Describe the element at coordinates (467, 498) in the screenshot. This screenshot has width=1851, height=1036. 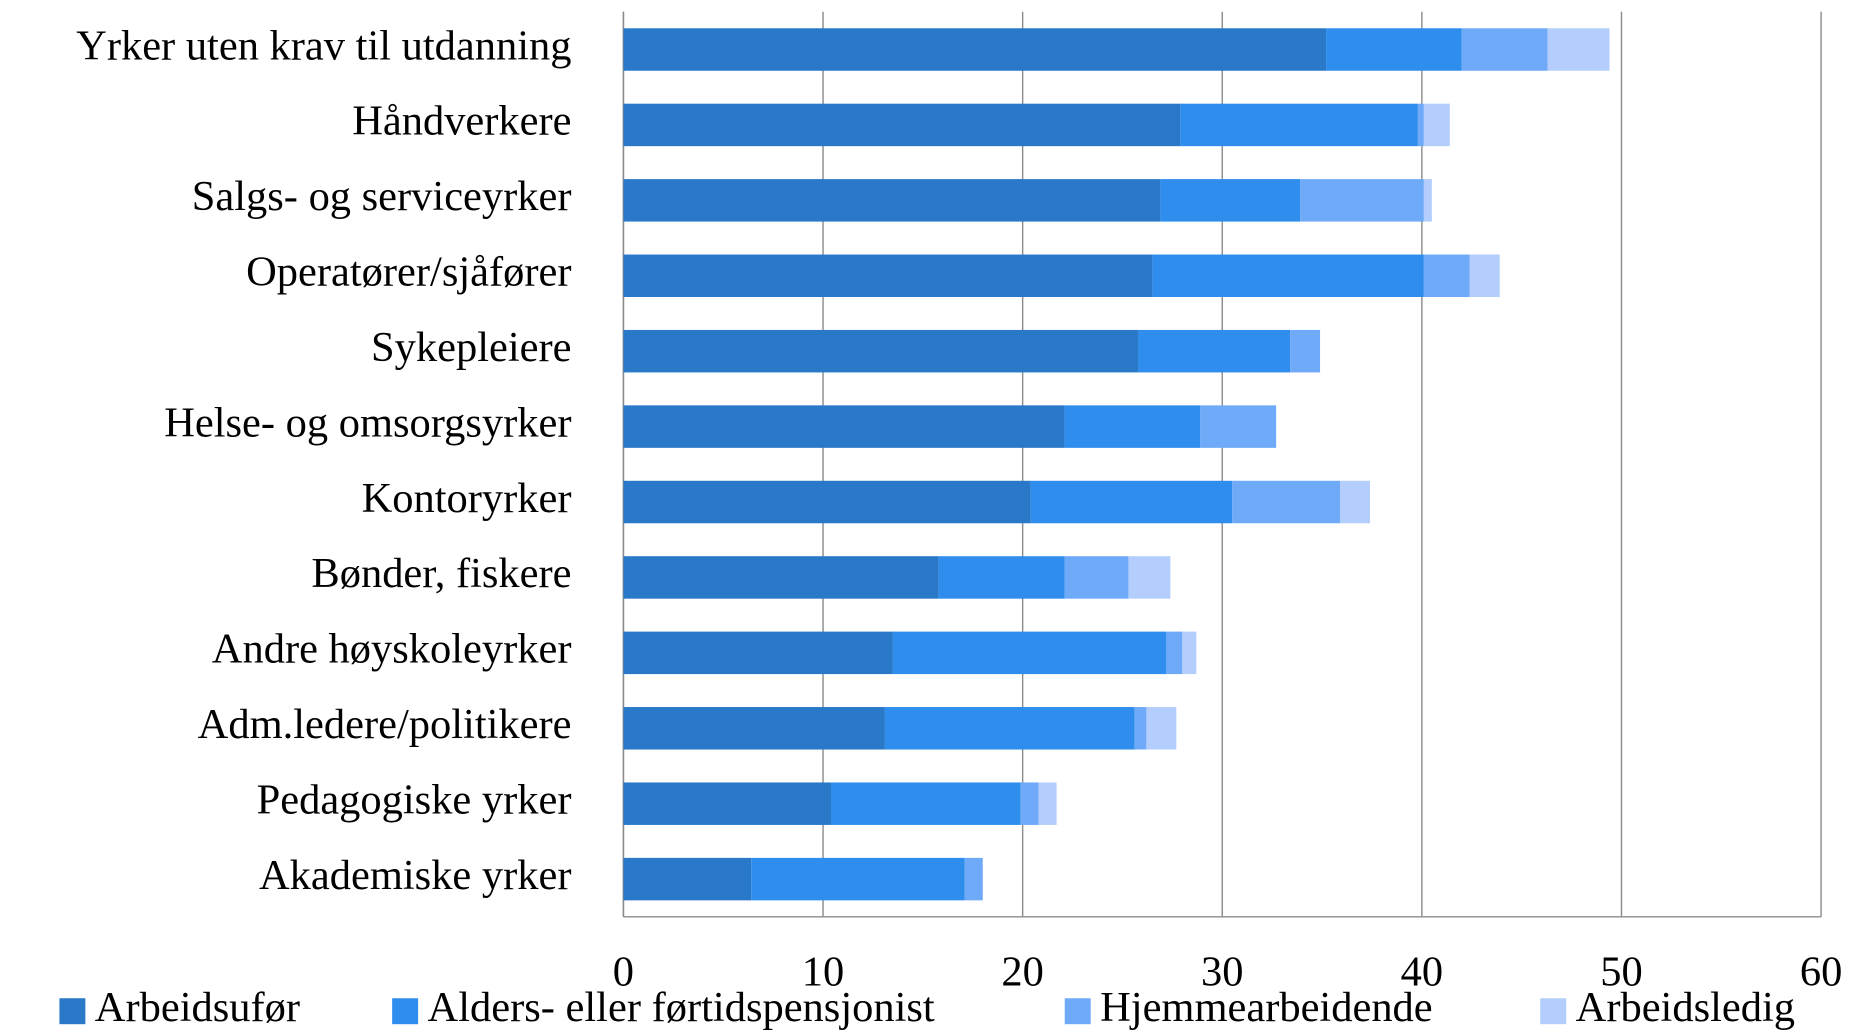
I see `y-tick-label: Kontoryrker` at that location.